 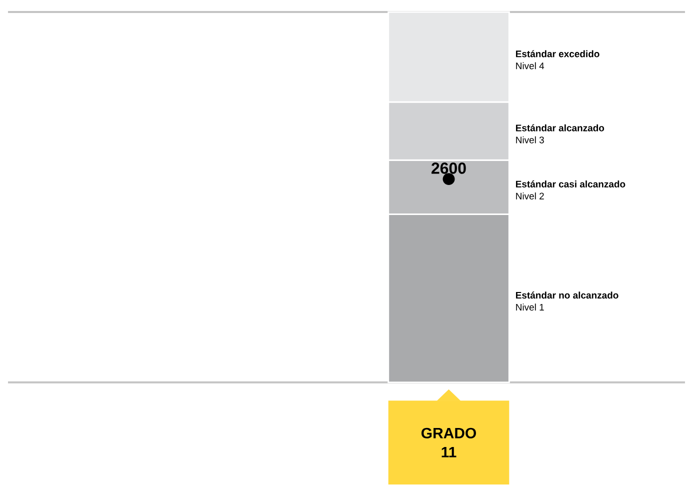 What do you see at coordinates (530, 306) in the screenshot?
I see `text: Nivel 1` at bounding box center [530, 306].